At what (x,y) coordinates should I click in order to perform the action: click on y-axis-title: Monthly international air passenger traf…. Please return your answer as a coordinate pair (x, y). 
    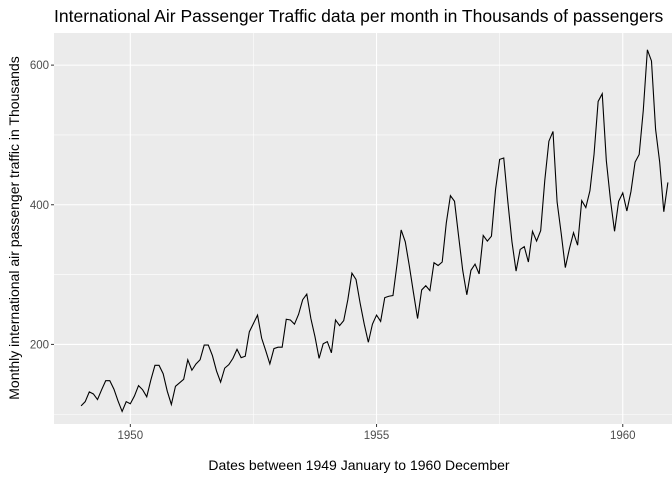
    Looking at the image, I should click on (14, 227).